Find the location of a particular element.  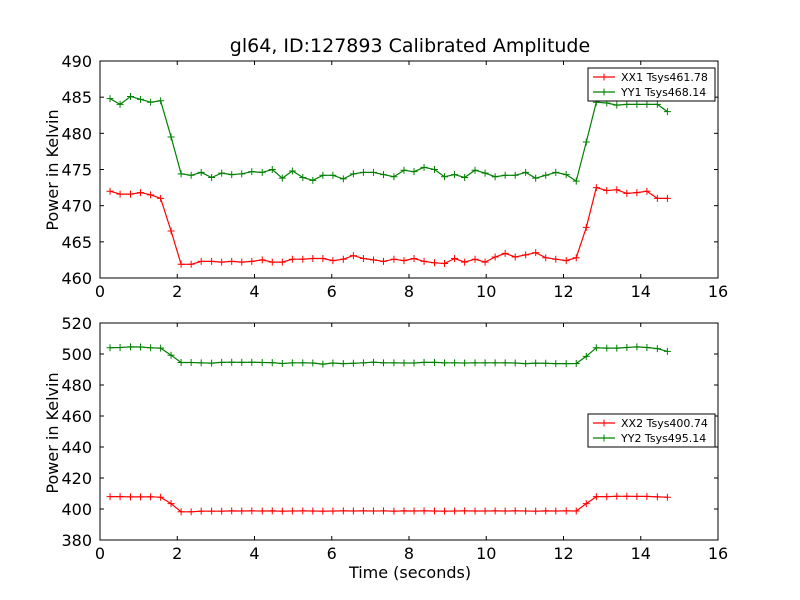

legend: XX1 Tsys461.78 YY1 Tsys468.14 is located at coordinates (651, 84).